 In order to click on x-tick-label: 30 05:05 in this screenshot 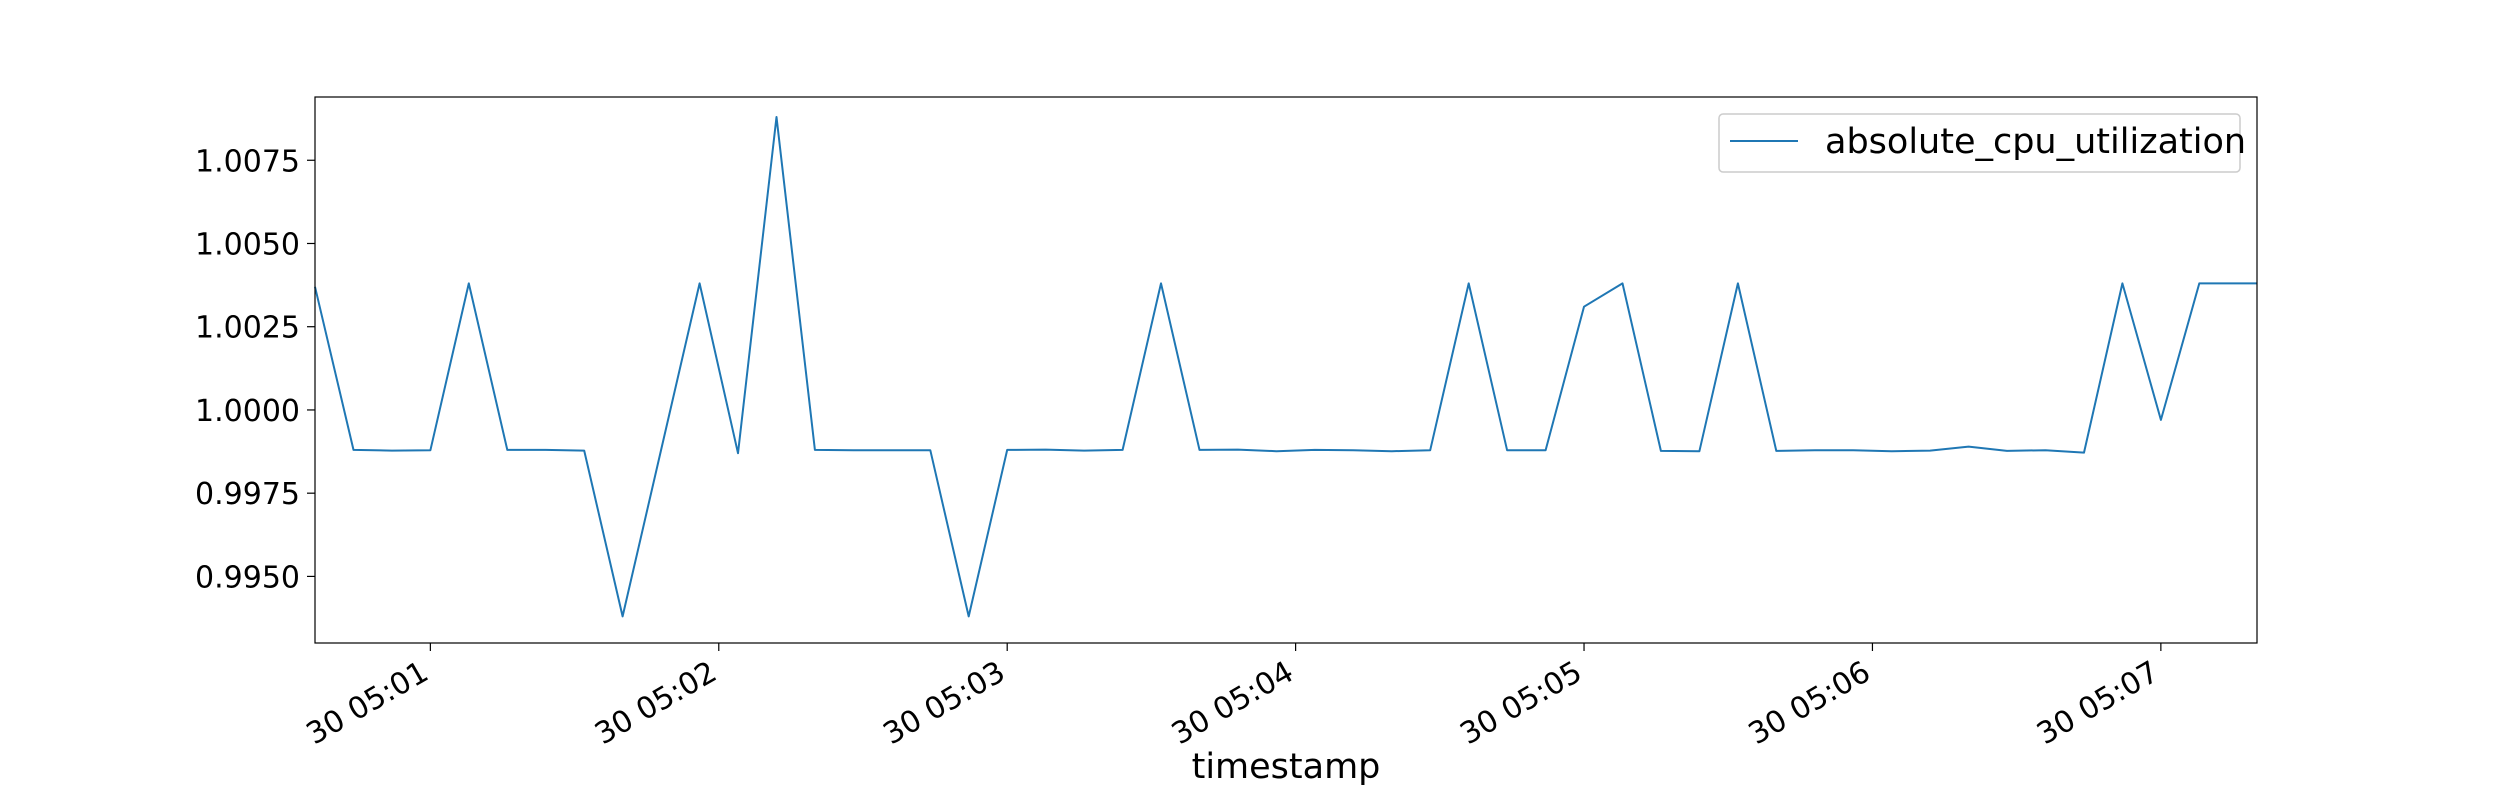, I will do `click(1521, 703)`.